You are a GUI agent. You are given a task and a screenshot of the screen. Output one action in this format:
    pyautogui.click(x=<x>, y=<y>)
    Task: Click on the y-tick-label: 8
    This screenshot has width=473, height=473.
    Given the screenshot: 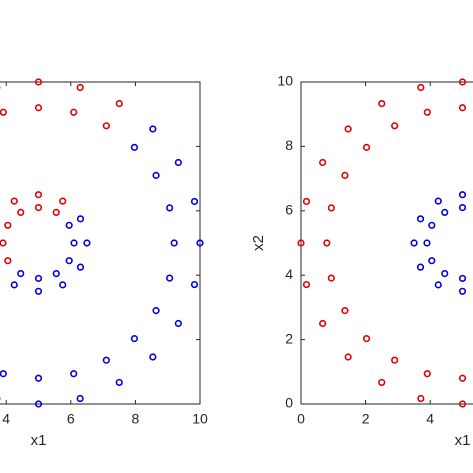 What is the action you would take?
    pyautogui.click(x=289, y=145)
    